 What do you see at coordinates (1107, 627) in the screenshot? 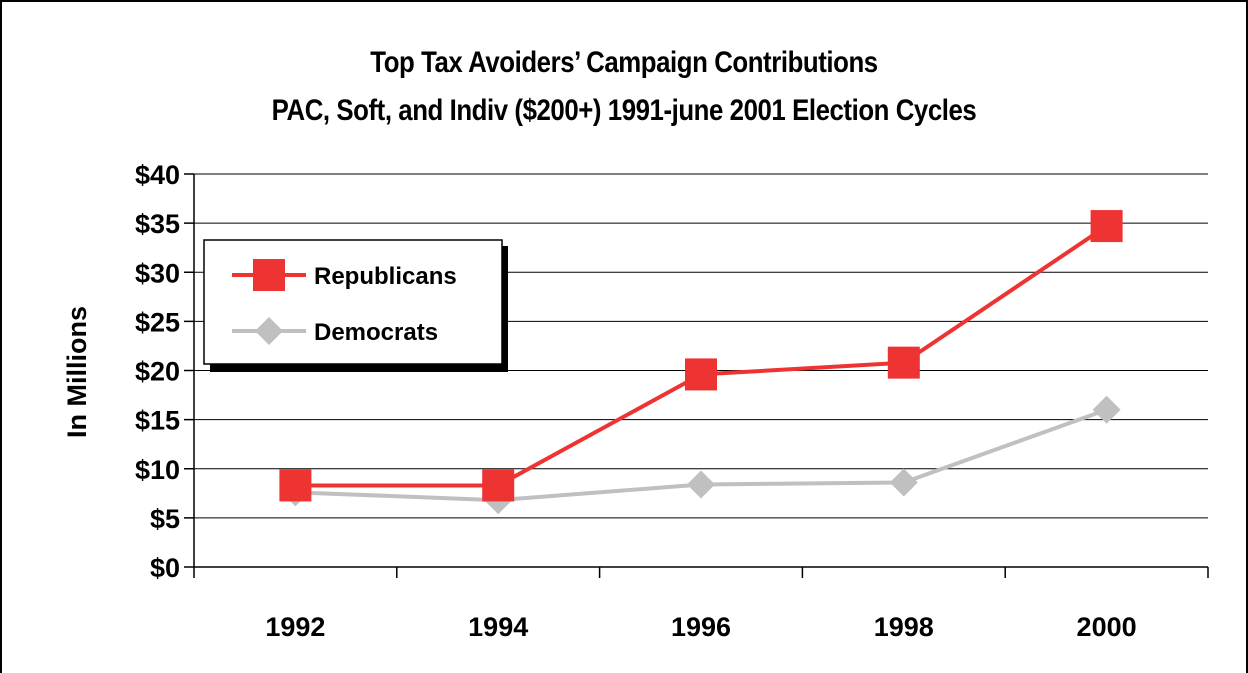
I see `x-tick-label: 2000` at bounding box center [1107, 627].